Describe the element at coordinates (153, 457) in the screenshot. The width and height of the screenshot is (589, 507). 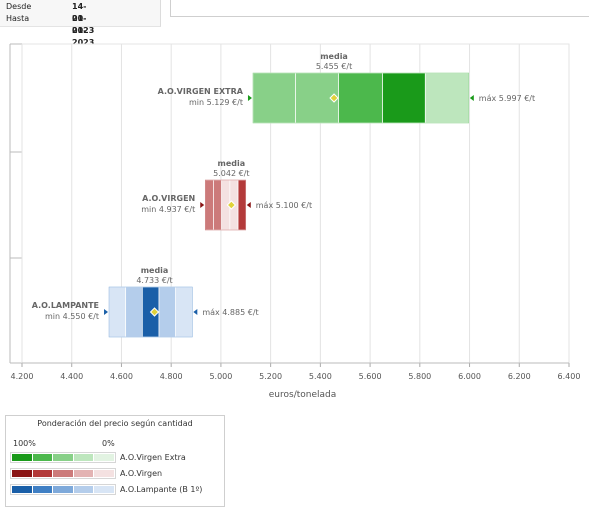
I see `legend-label: A.O.Virgen Extra` at that location.